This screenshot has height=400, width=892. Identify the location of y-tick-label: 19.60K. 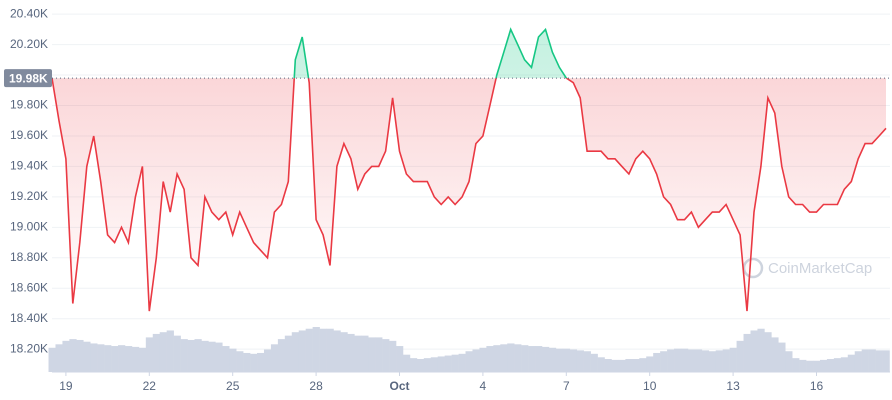
(29, 135).